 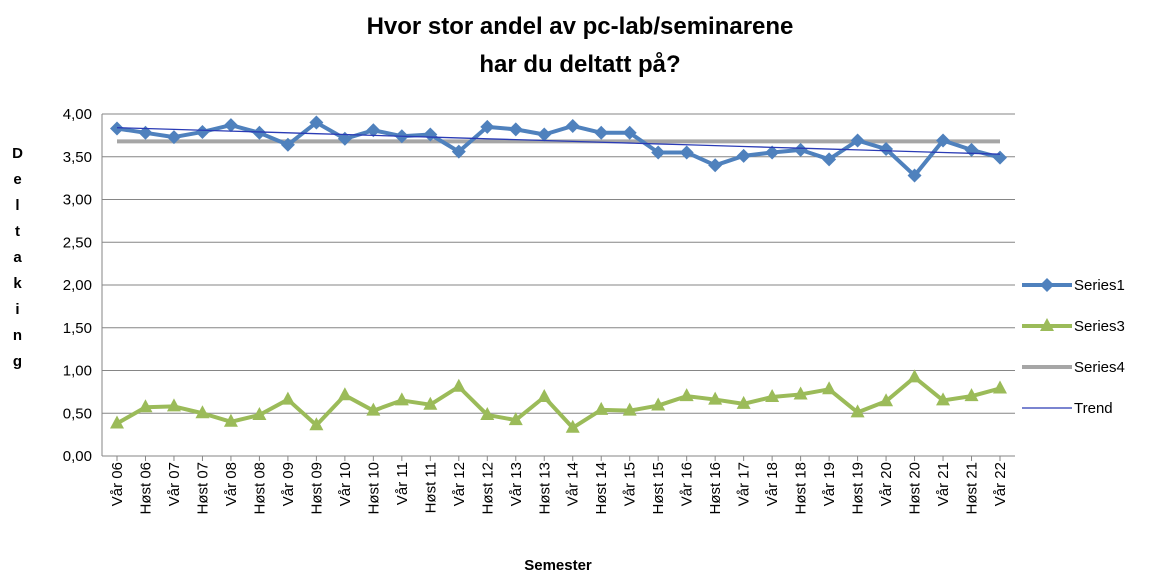 I want to click on x-tick-label: Vår 14, so click(x=573, y=484).